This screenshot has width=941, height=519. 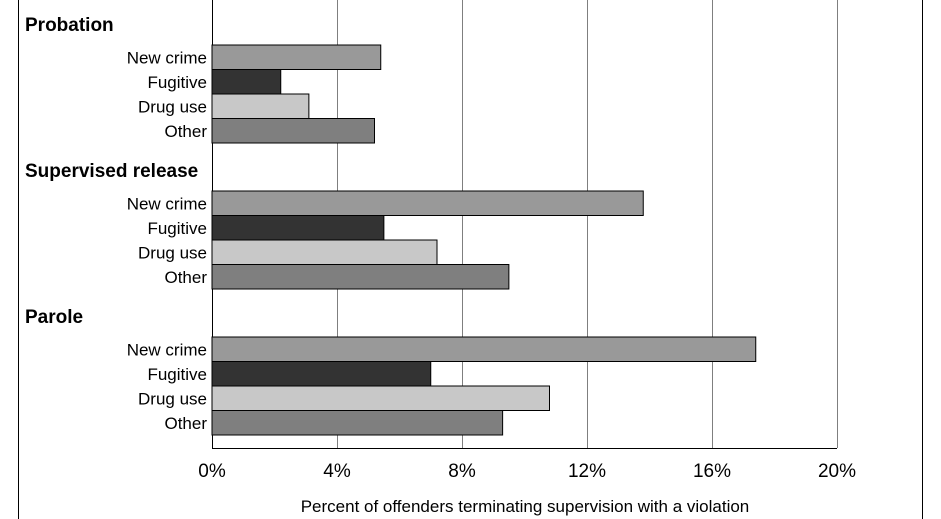 I want to click on group-label: Probation, so click(x=69, y=25).